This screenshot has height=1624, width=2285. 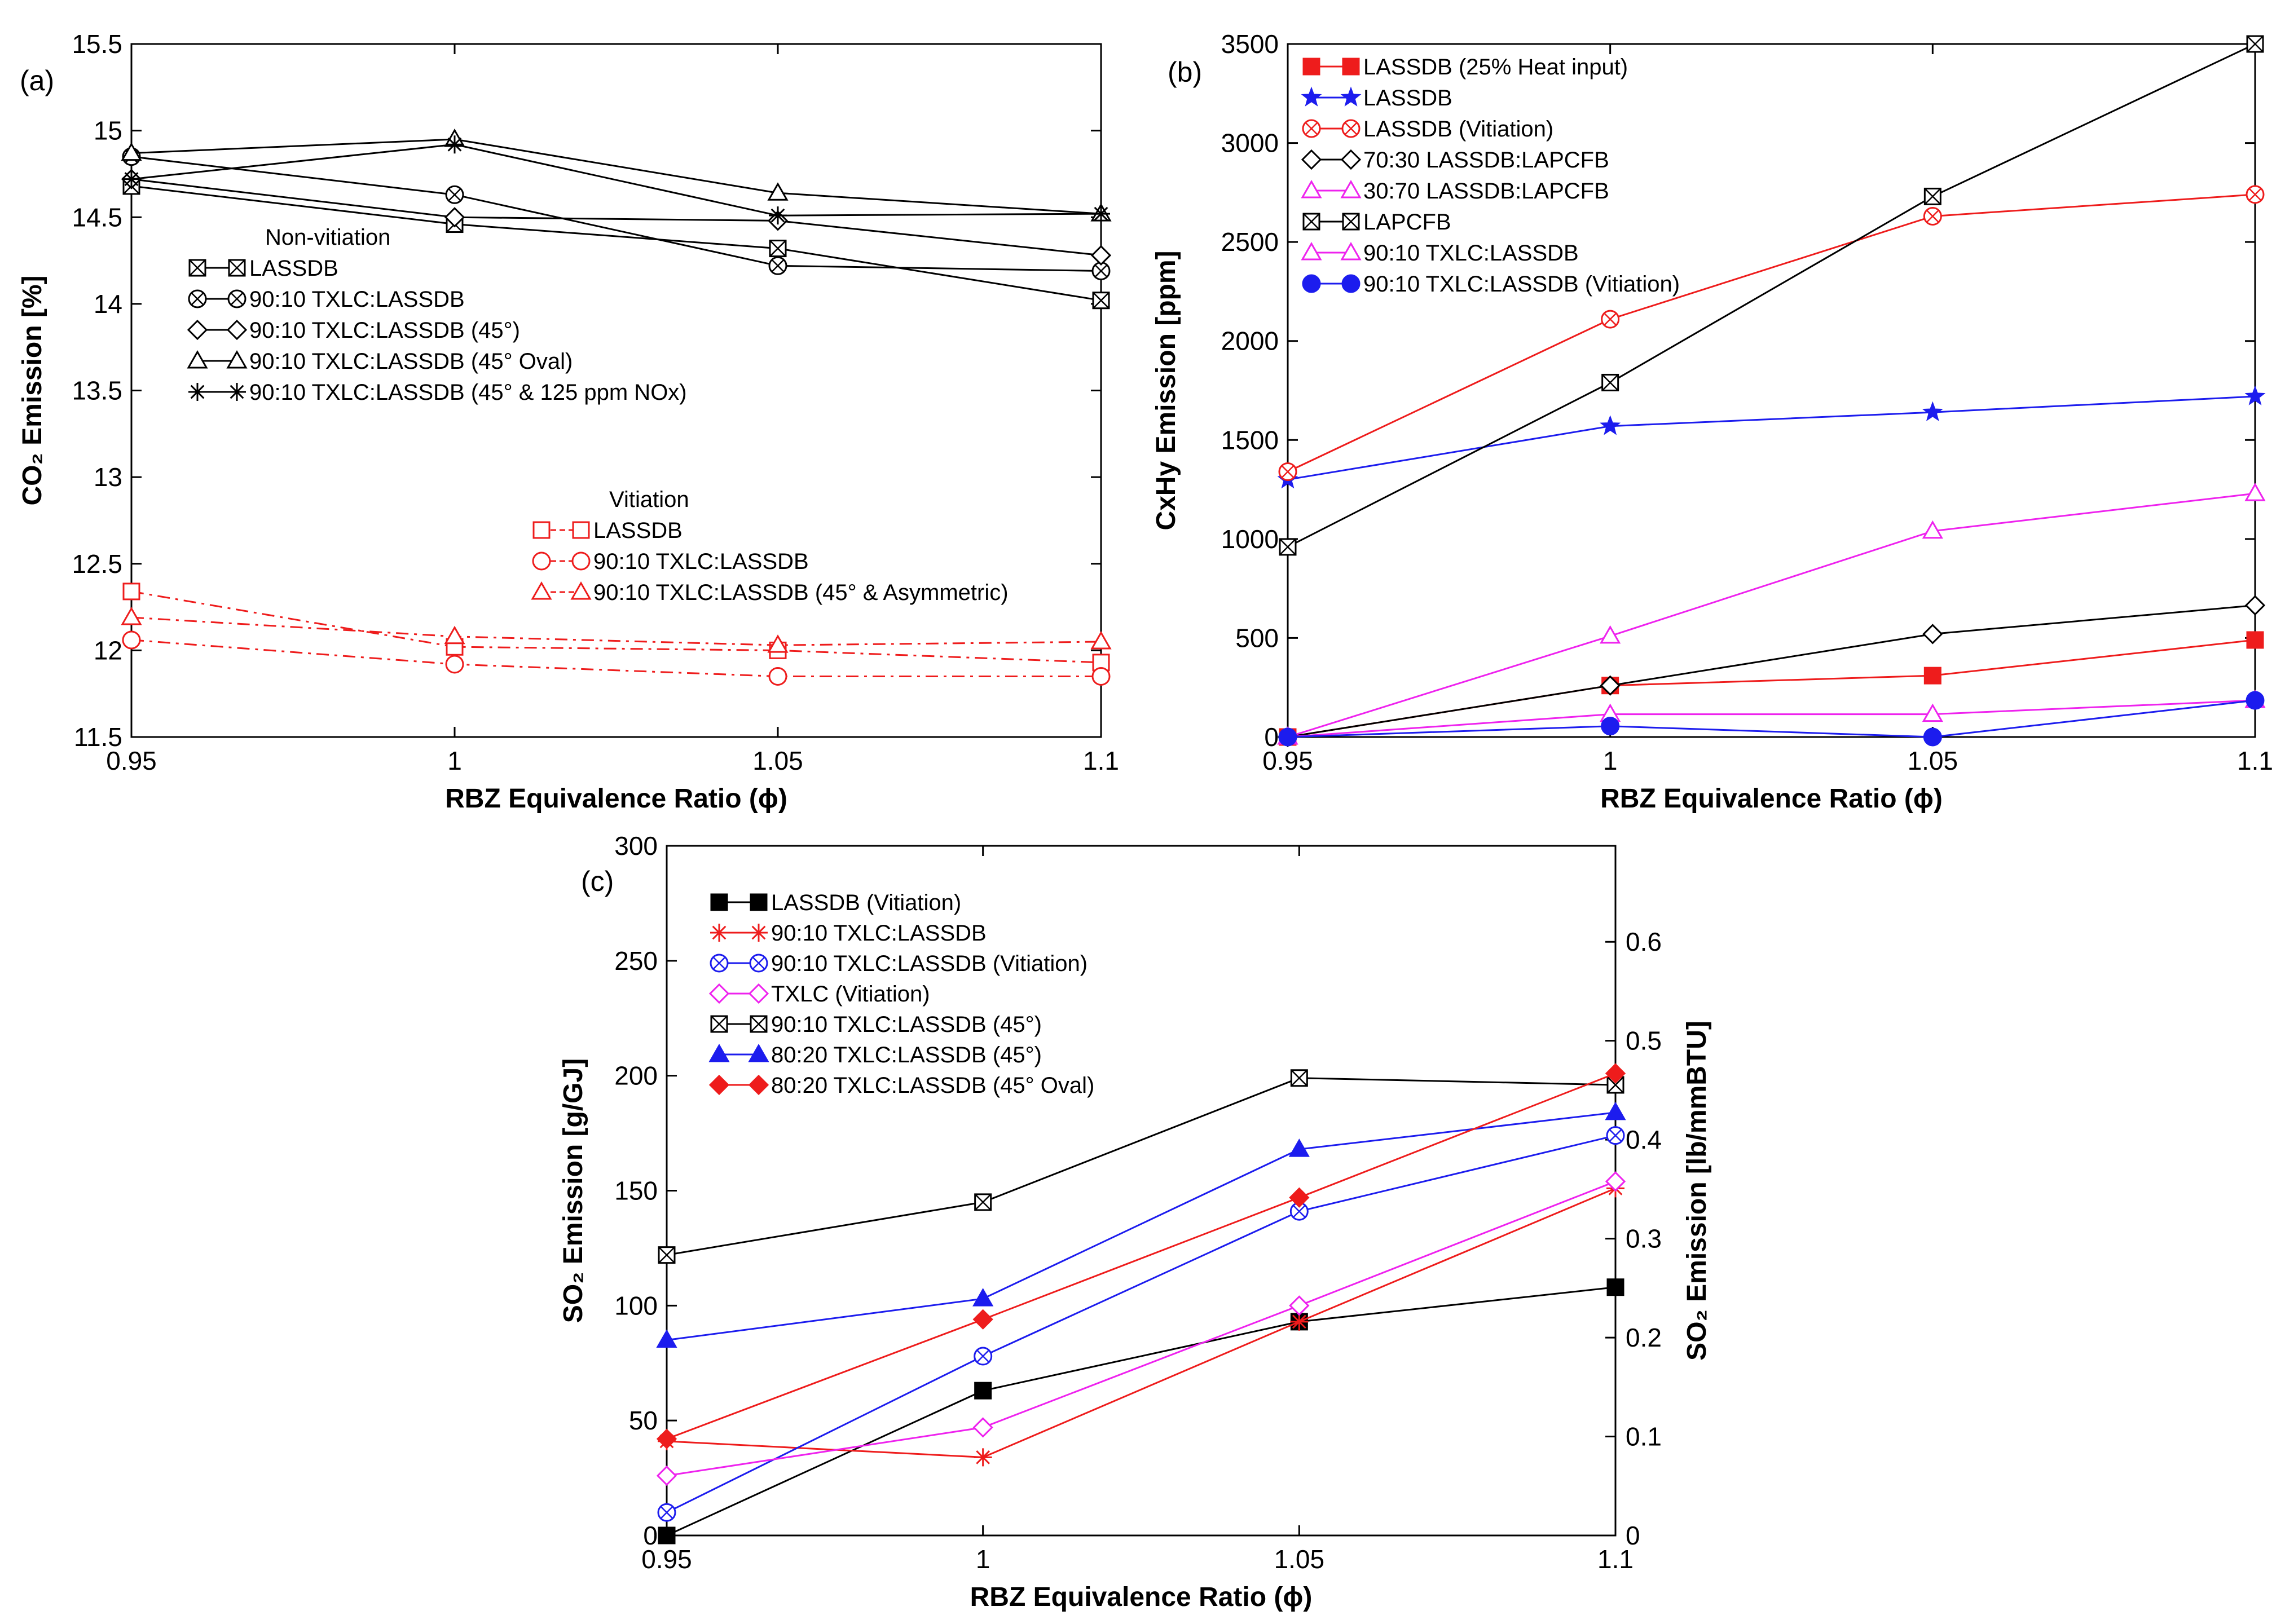 I want to click on y-tick-label: 3500, so click(x=1250, y=44).